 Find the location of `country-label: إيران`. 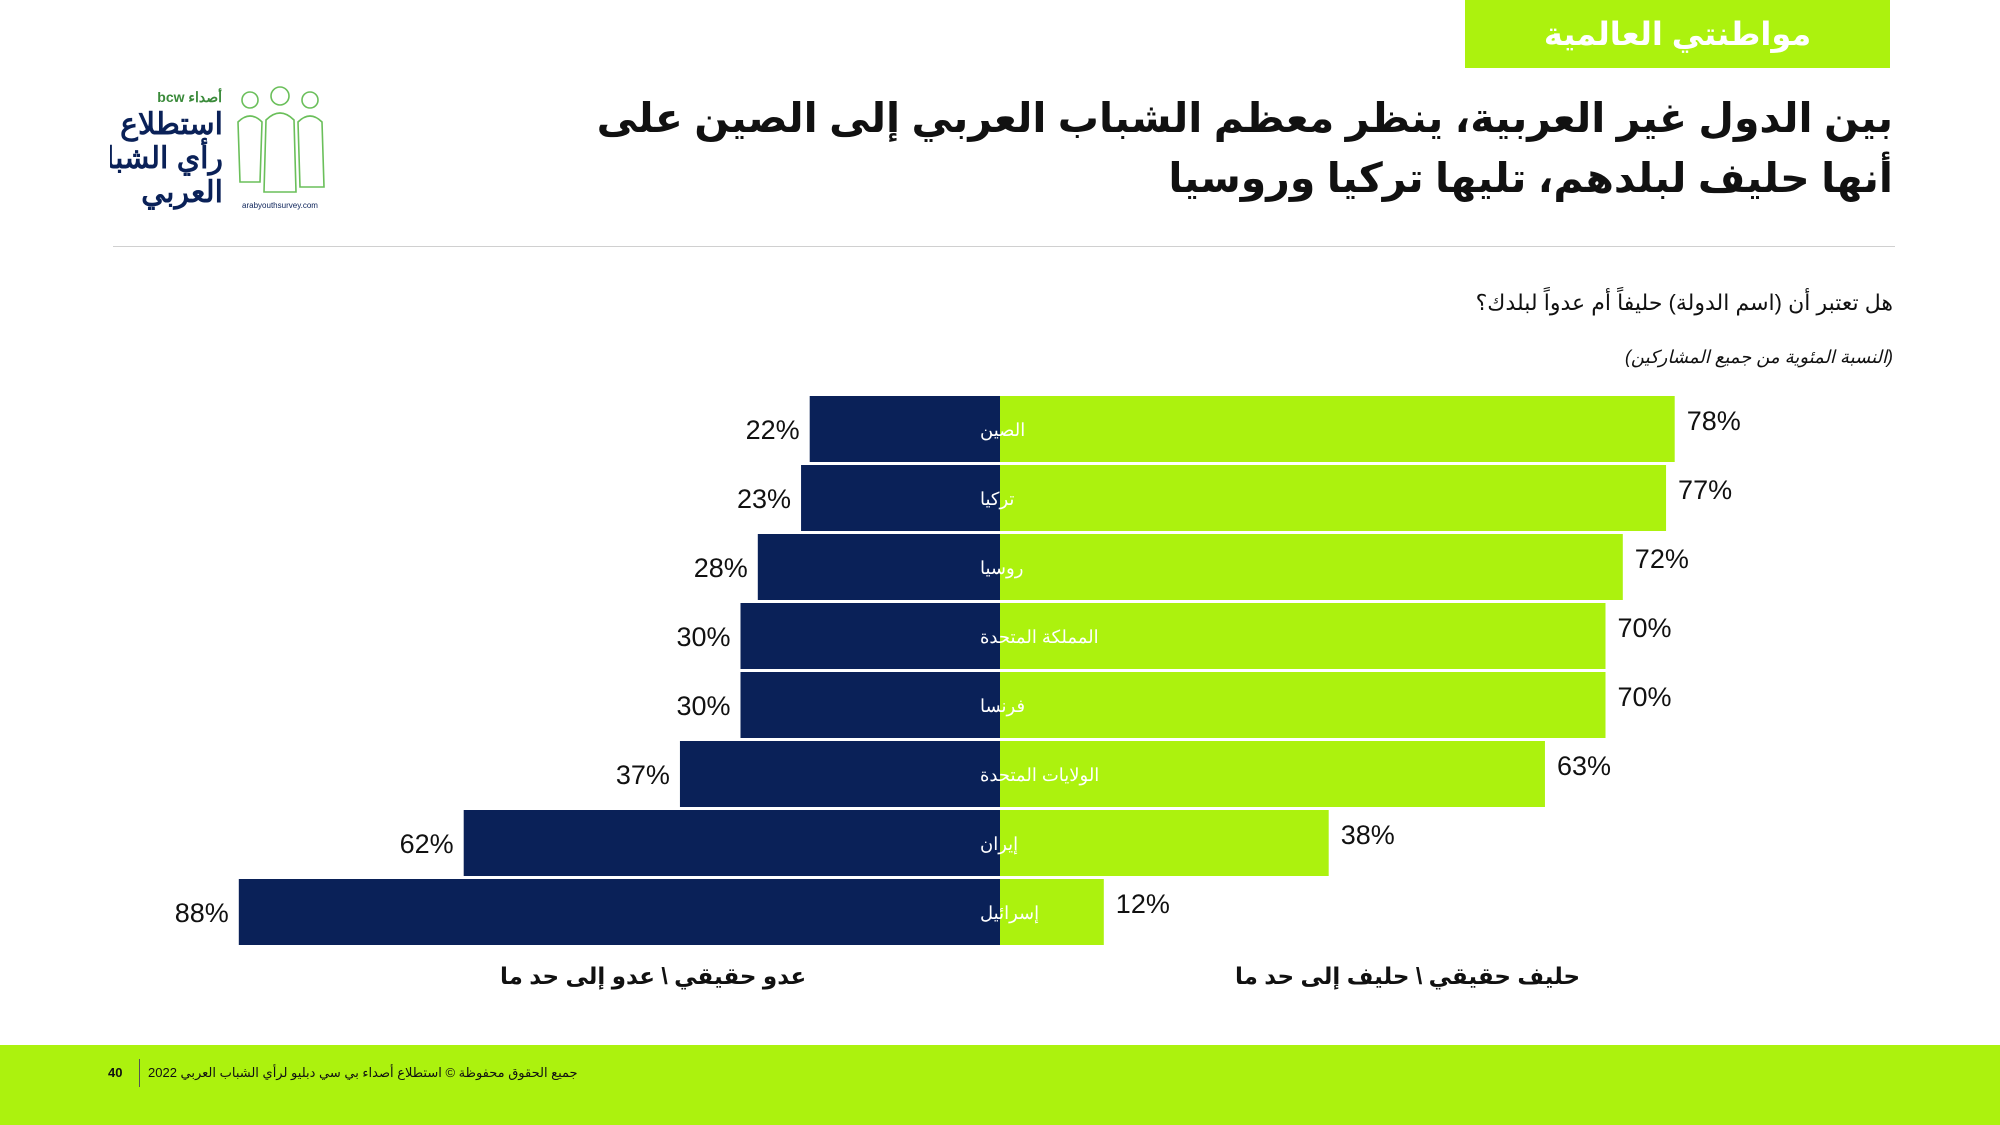

country-label: إيران is located at coordinates (999, 844).